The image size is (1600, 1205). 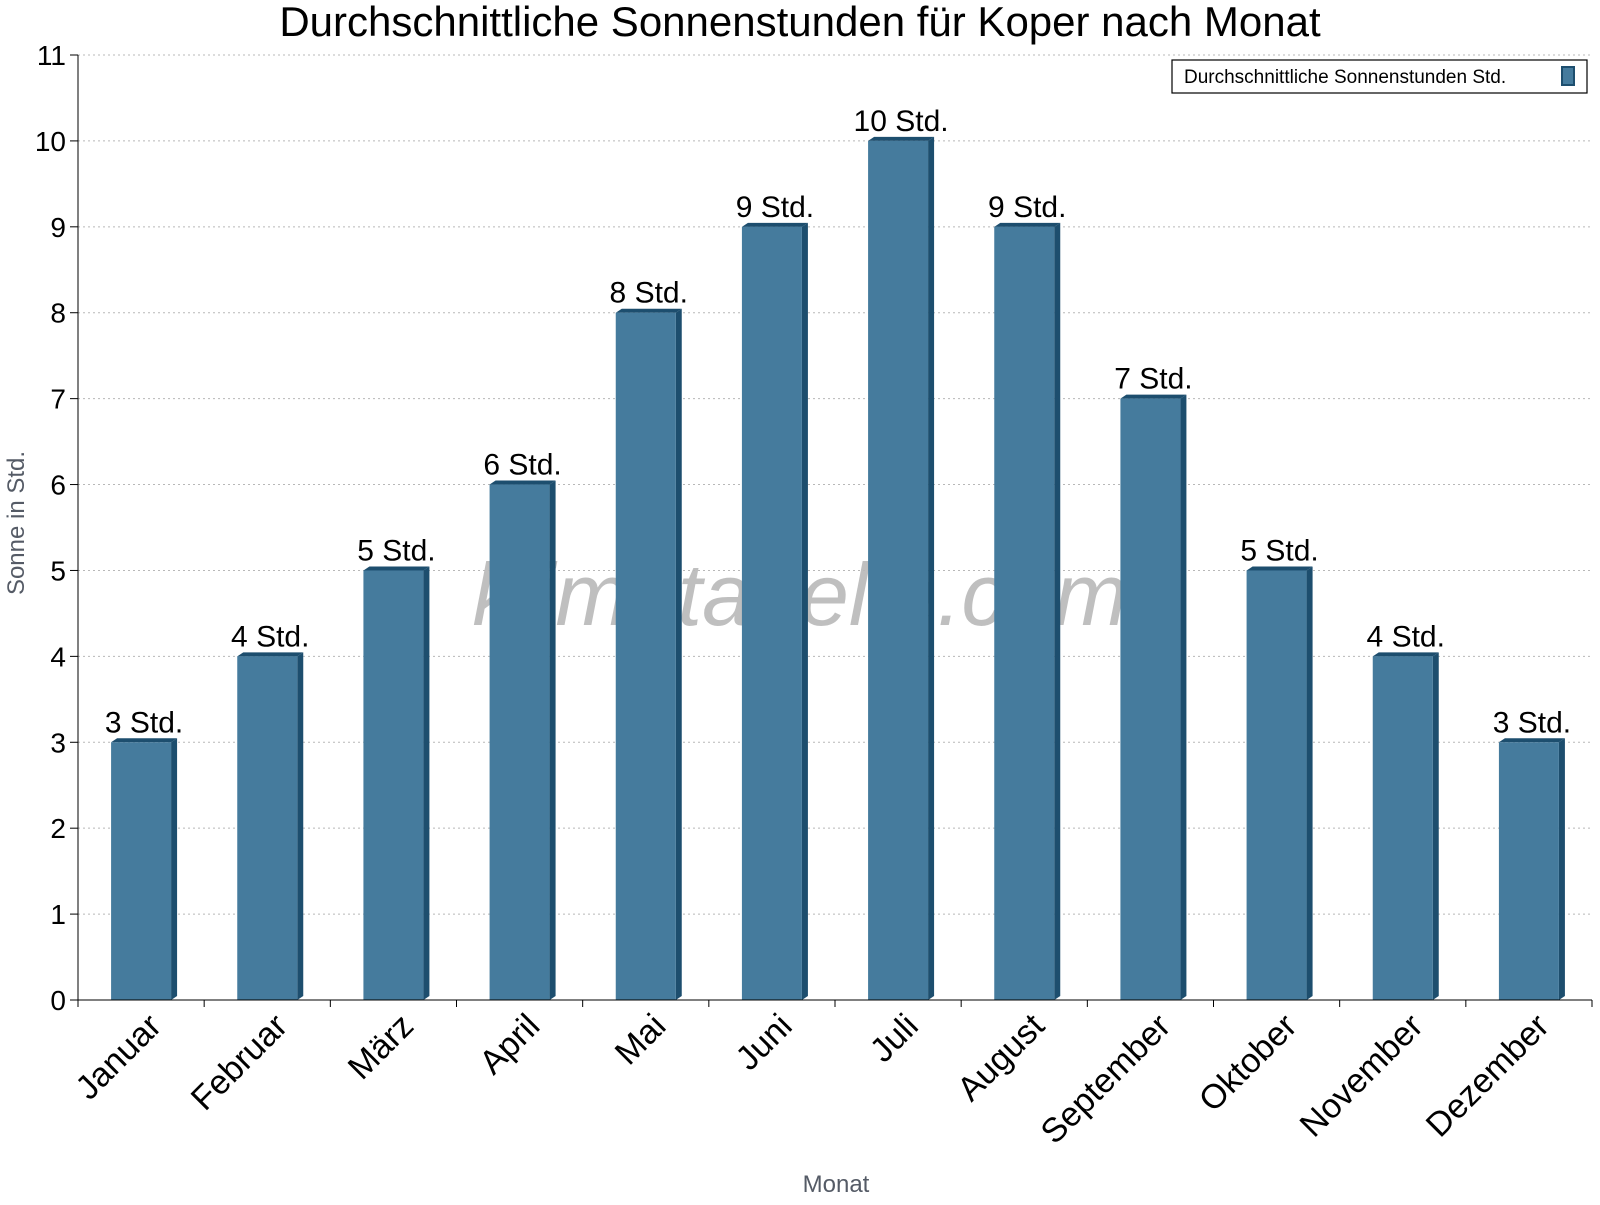 What do you see at coordinates (381, 1047) in the screenshot?
I see `x-tick-label: März` at bounding box center [381, 1047].